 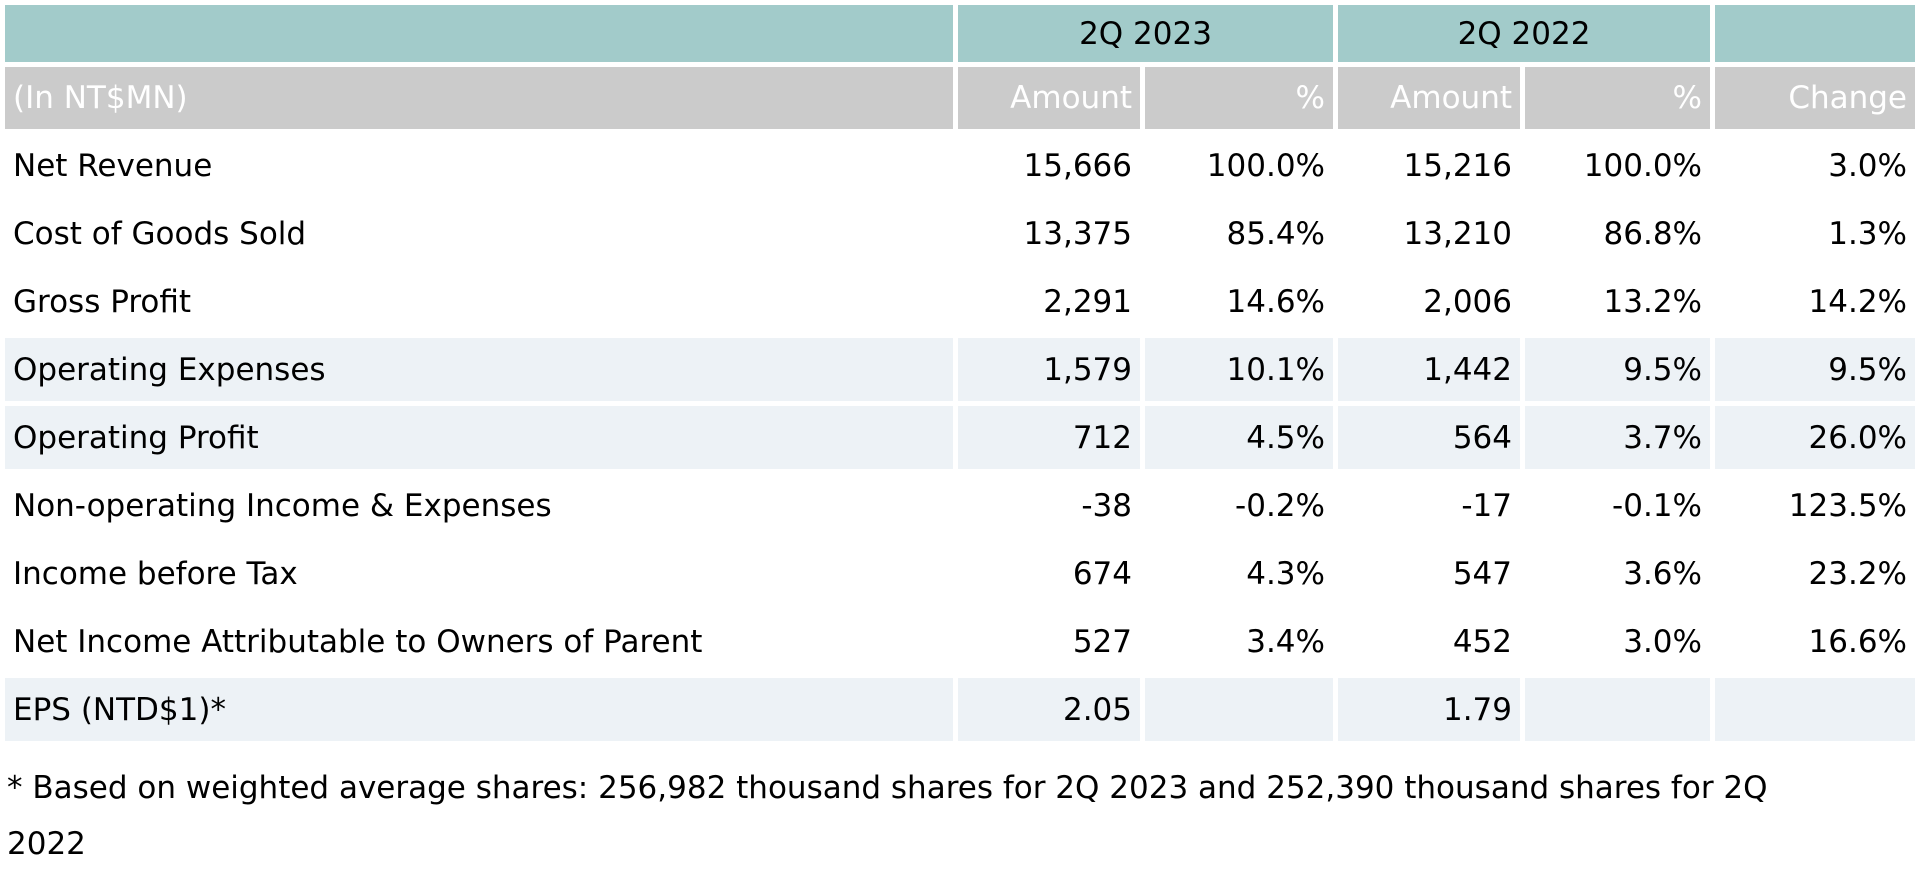 What do you see at coordinates (1815, 369) in the screenshot?
I see `cell-change: 9.5%` at bounding box center [1815, 369].